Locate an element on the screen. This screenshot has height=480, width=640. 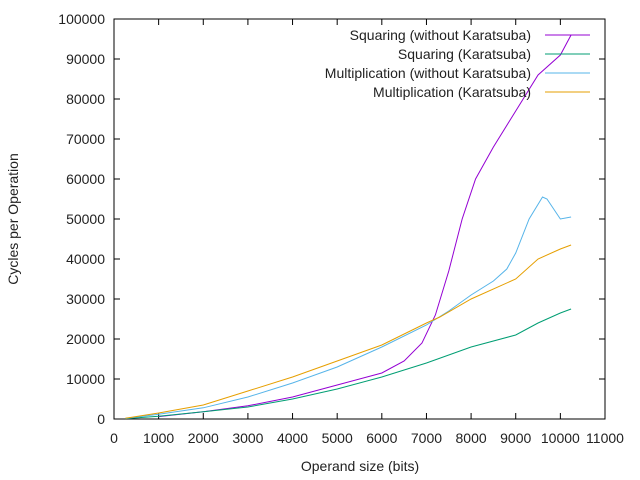
x-tick-label: 9000 is located at coordinates (515, 438).